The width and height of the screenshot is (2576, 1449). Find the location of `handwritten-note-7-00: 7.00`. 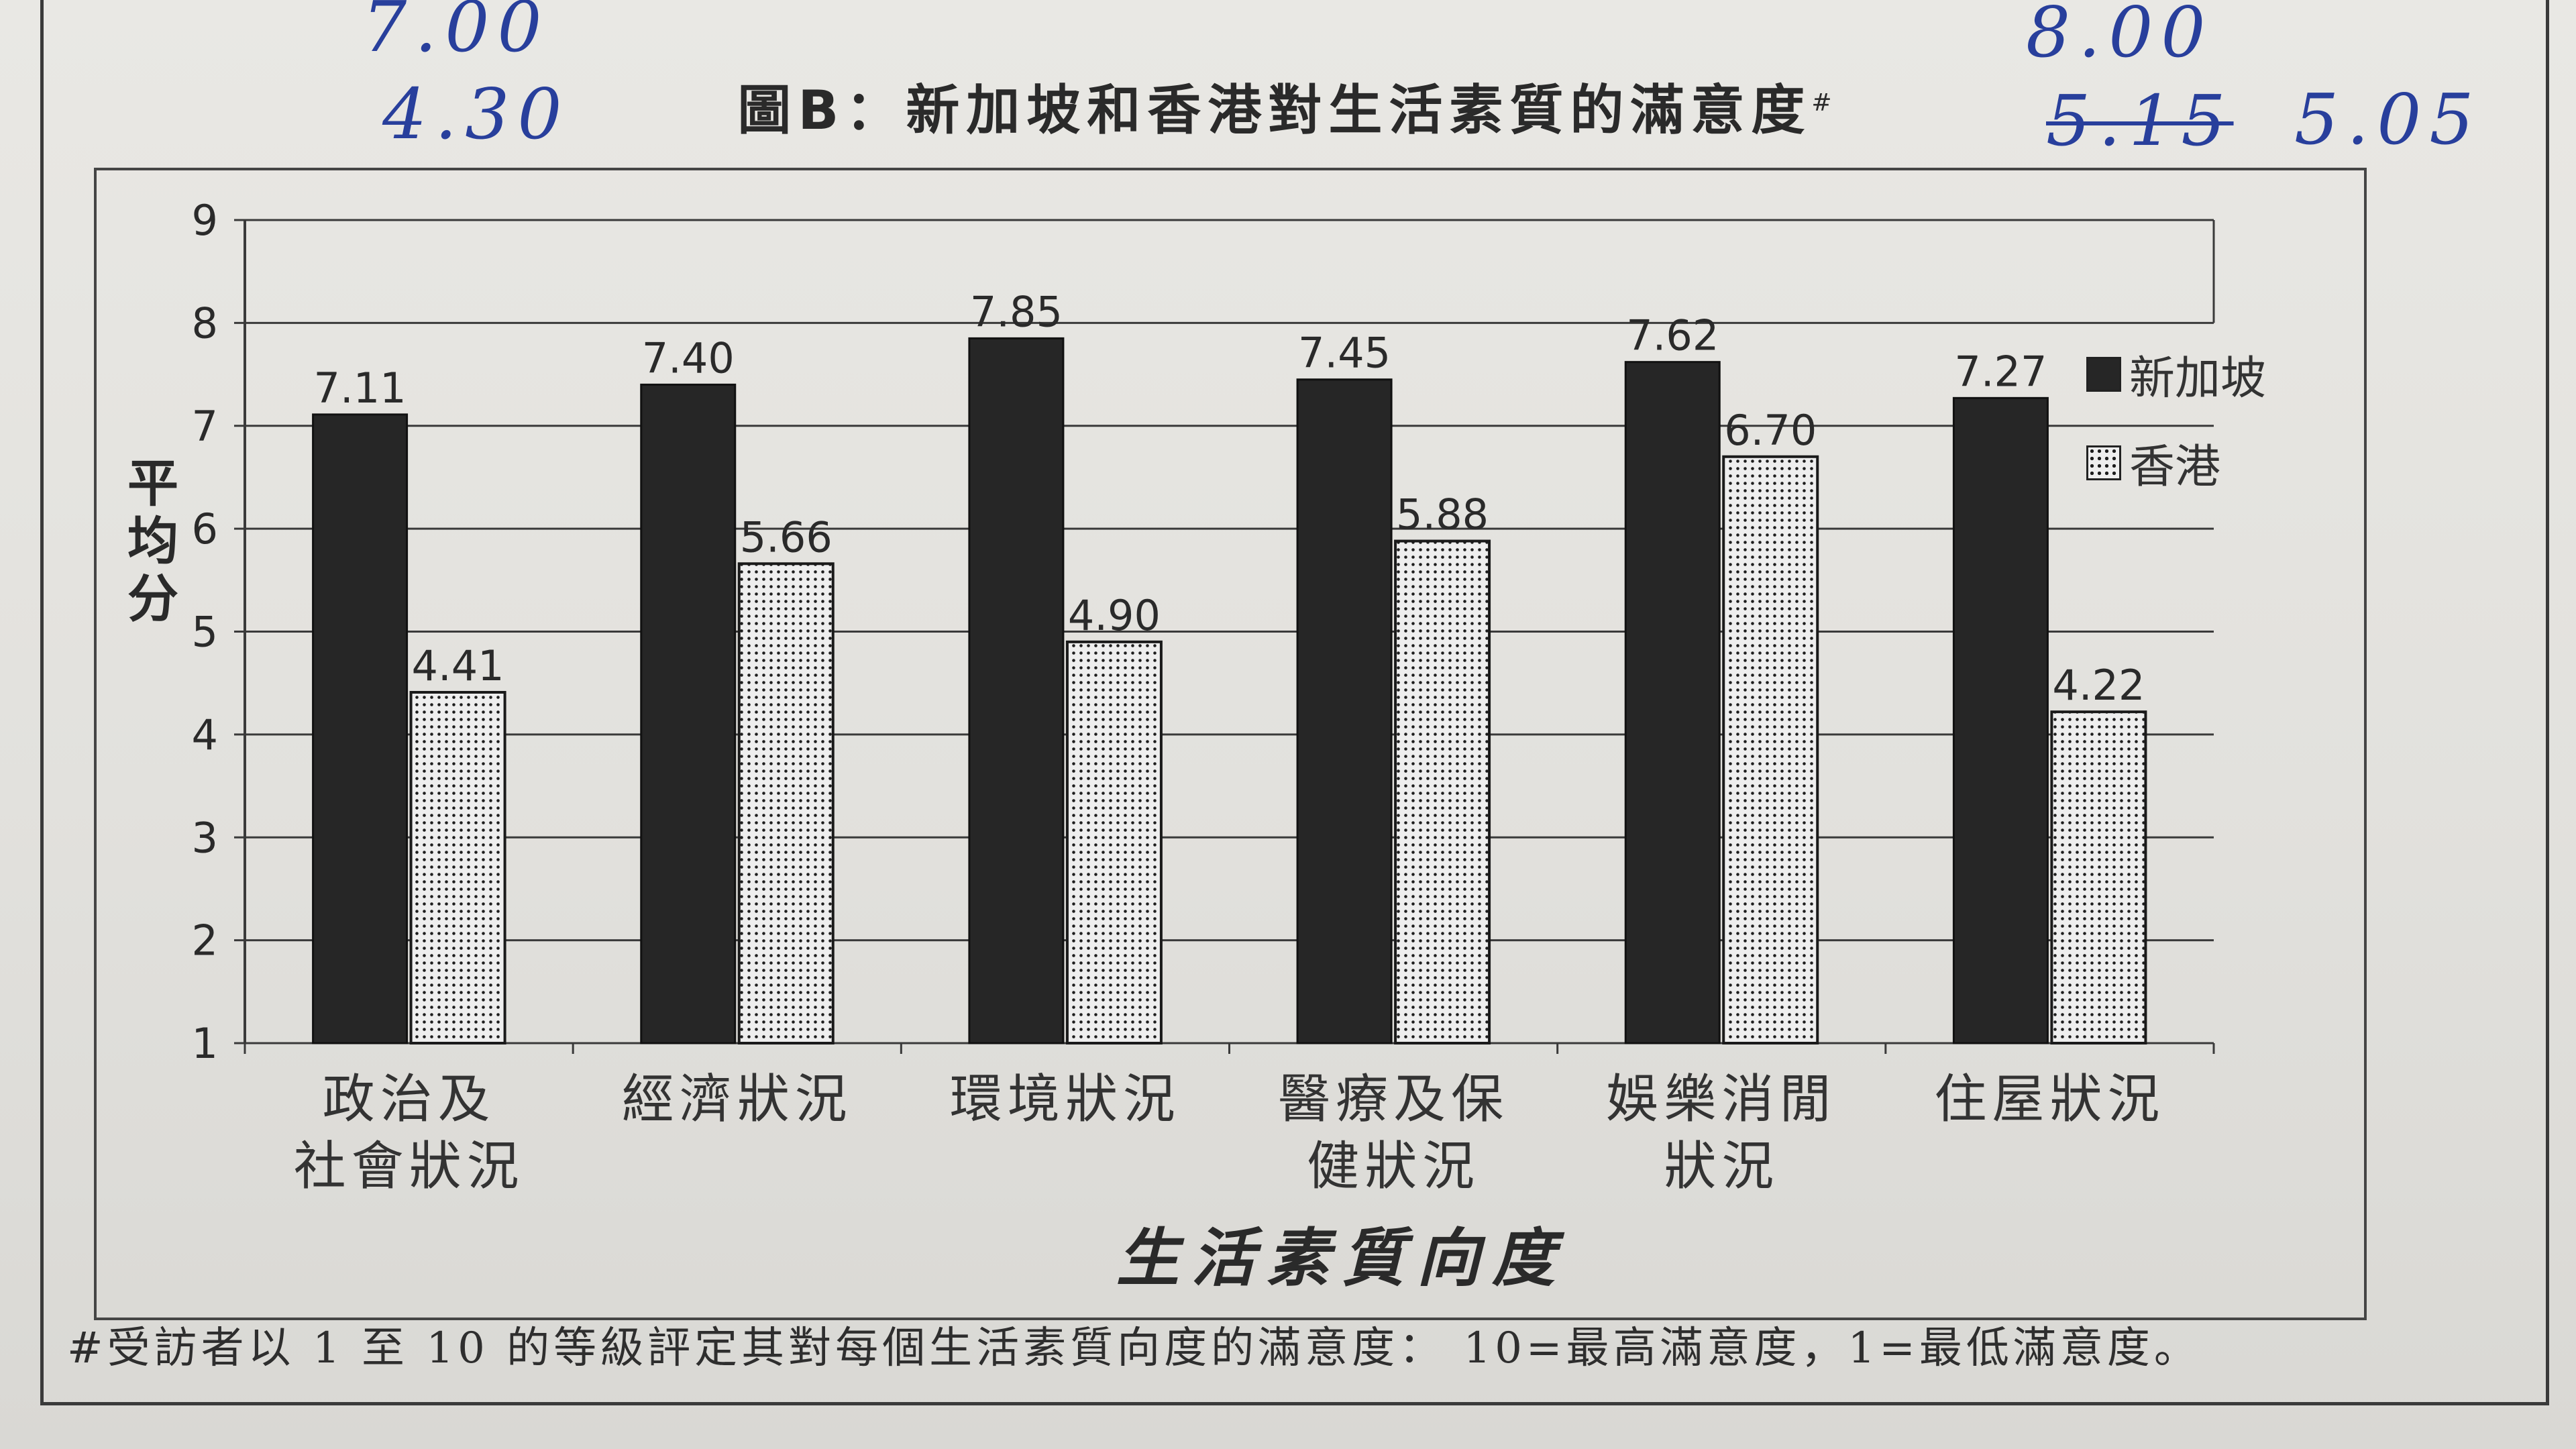

handwritten-note-7-00: 7.00 is located at coordinates (456, 34).